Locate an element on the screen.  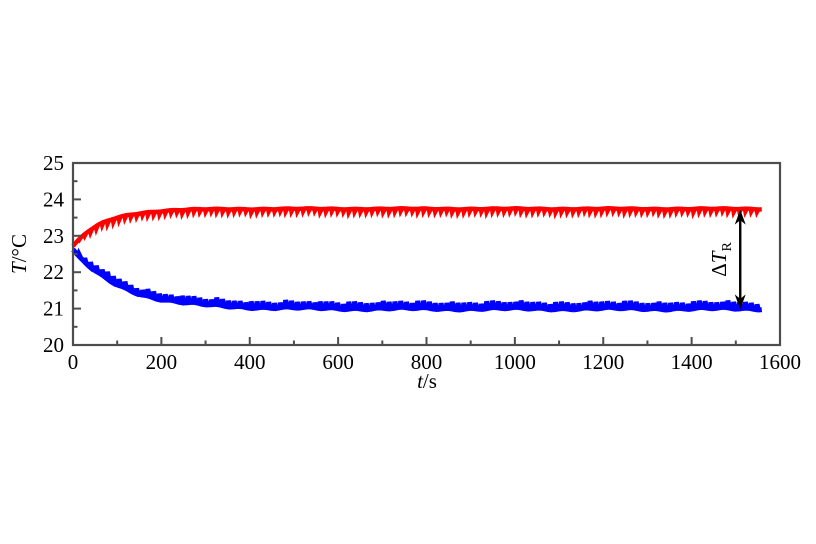
x-tick-label: 800 is located at coordinates (427, 362).